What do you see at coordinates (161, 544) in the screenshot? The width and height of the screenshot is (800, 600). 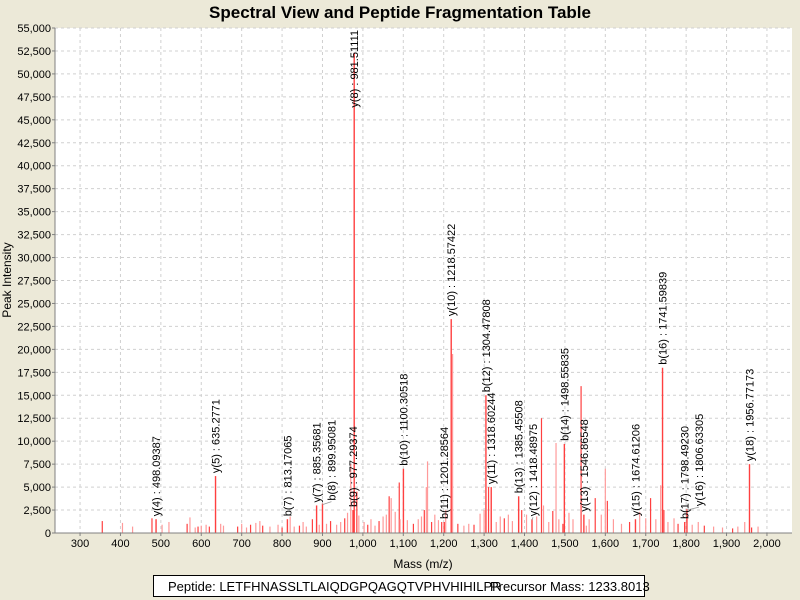 I see `x-tick-label: 500` at bounding box center [161, 544].